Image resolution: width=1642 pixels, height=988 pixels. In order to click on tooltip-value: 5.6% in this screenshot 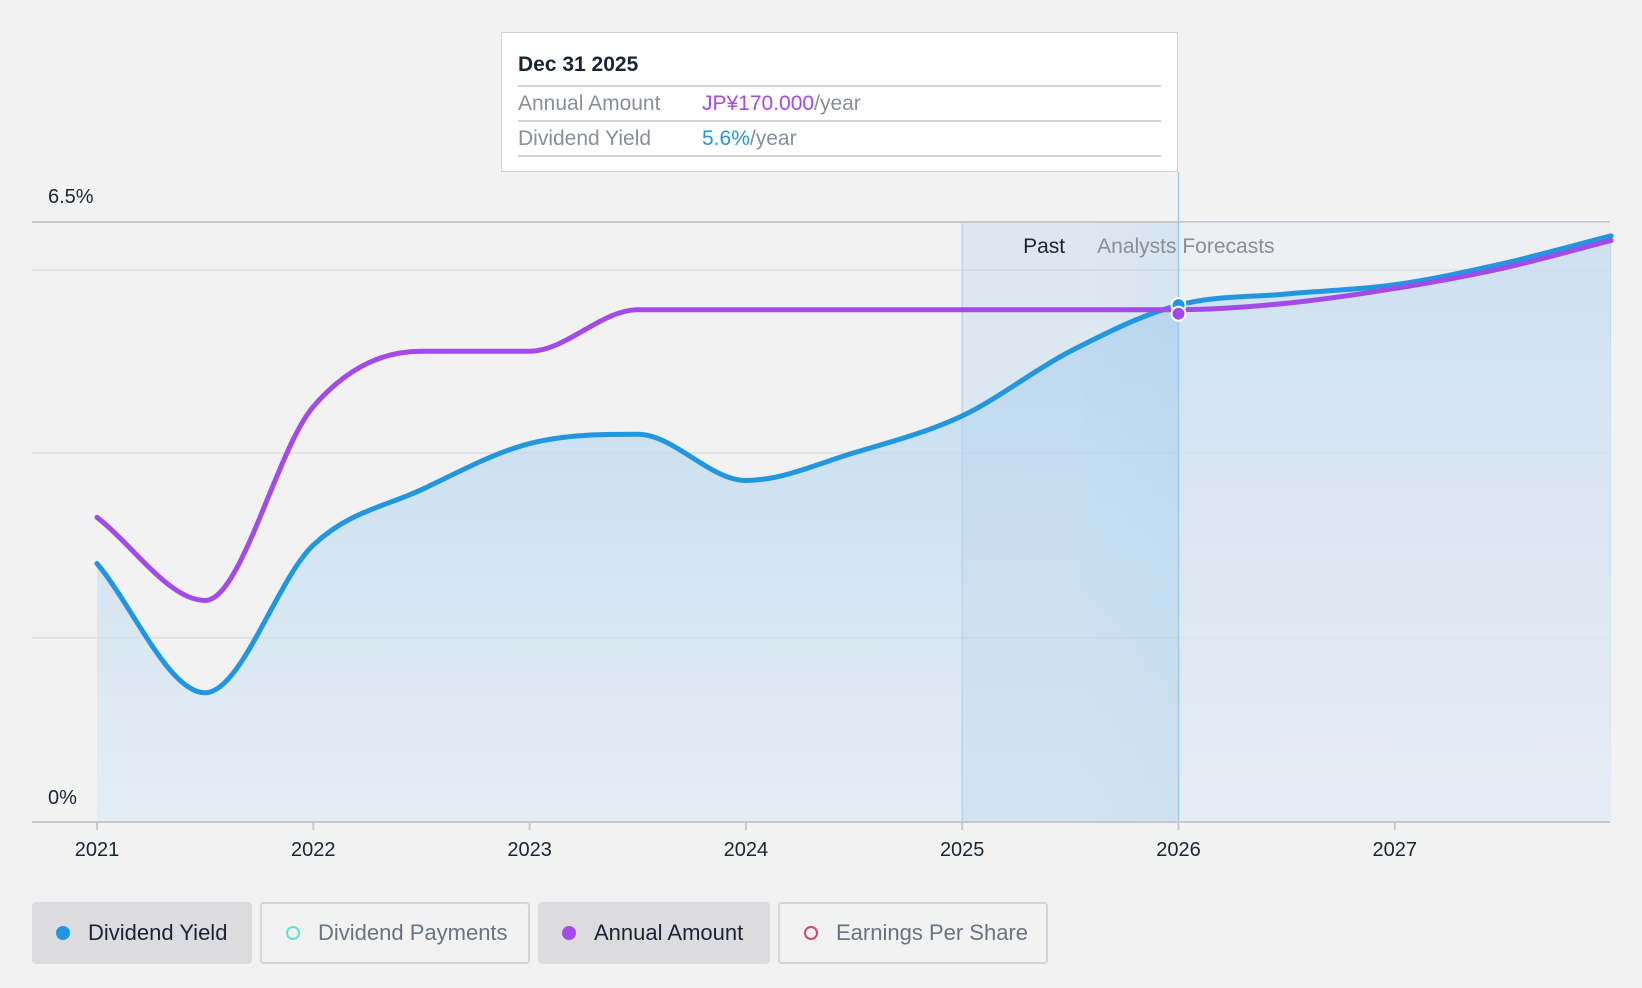, I will do `click(726, 138)`.